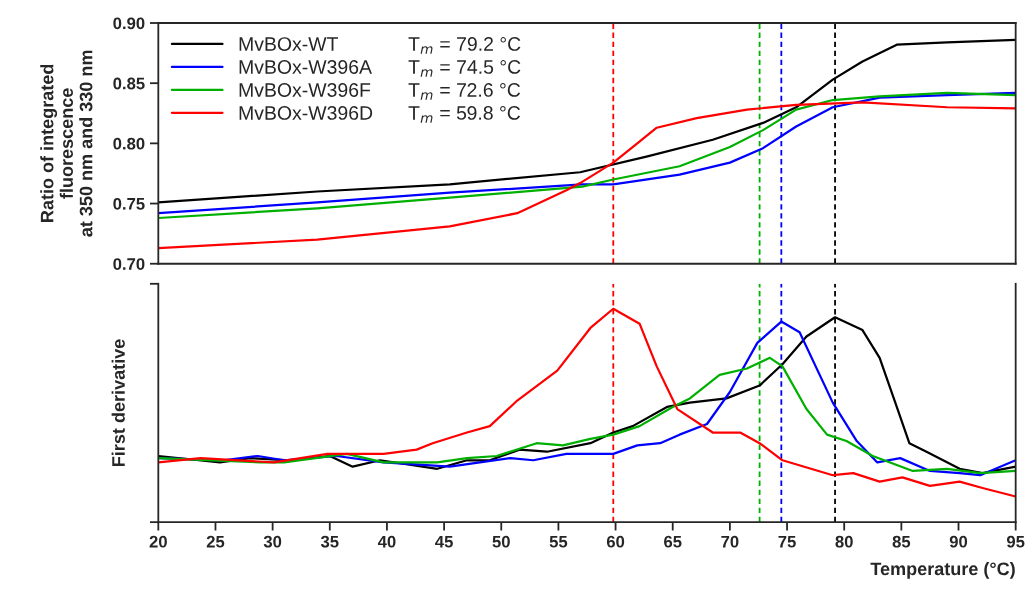 The height and width of the screenshot is (590, 1028). I want to click on y-tick-label: 0.80, so click(129, 143).